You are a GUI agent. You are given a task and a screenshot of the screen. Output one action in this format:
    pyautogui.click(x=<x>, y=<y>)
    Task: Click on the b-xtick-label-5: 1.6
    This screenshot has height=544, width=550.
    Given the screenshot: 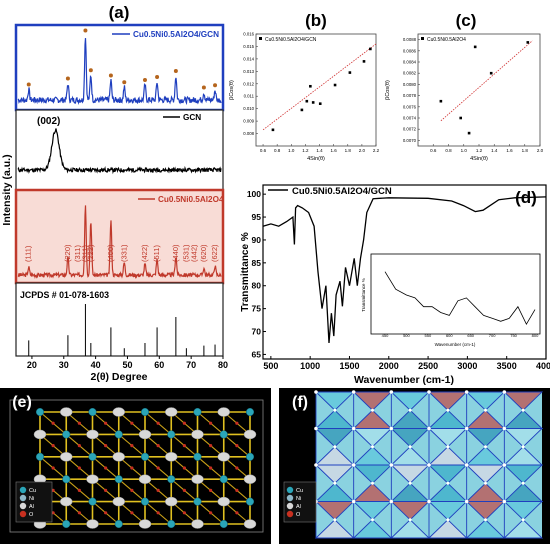 What is the action you would take?
    pyautogui.click(x=334, y=150)
    